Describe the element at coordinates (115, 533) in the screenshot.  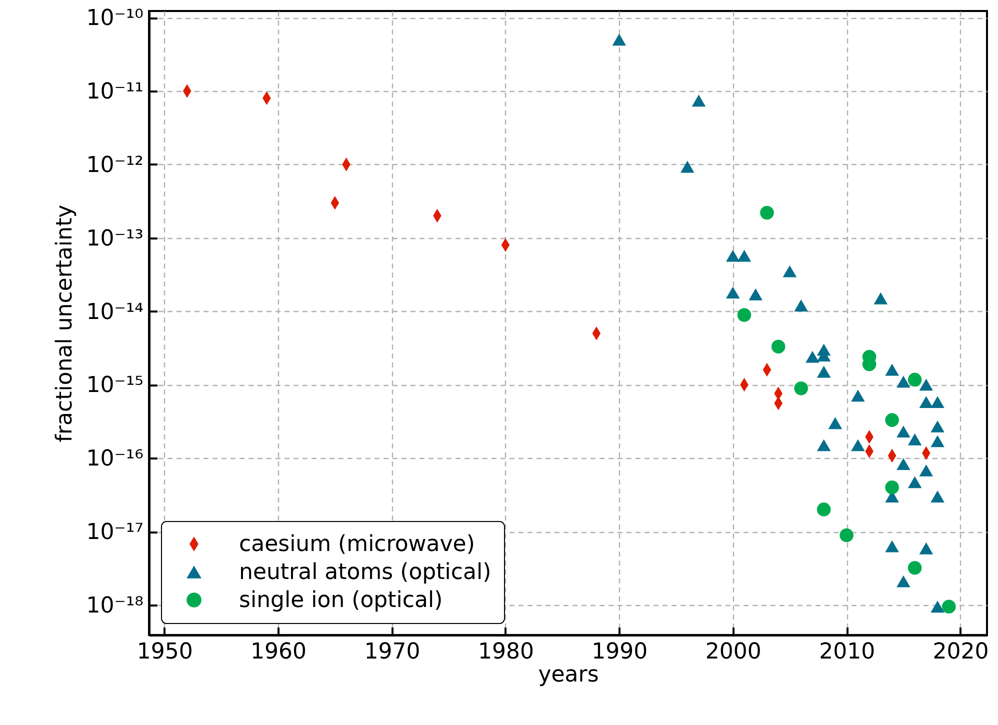
I see `y-tick-label: 10⁻¹⁷` at that location.